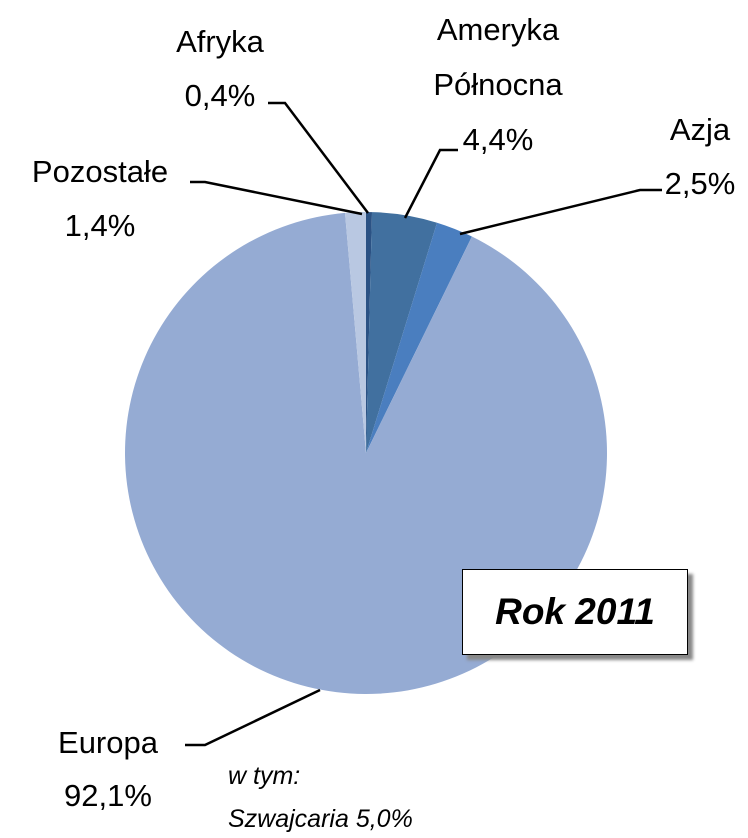 The image size is (748, 838). What do you see at coordinates (575, 612) in the screenshot?
I see `year-box: Rok 2011` at bounding box center [575, 612].